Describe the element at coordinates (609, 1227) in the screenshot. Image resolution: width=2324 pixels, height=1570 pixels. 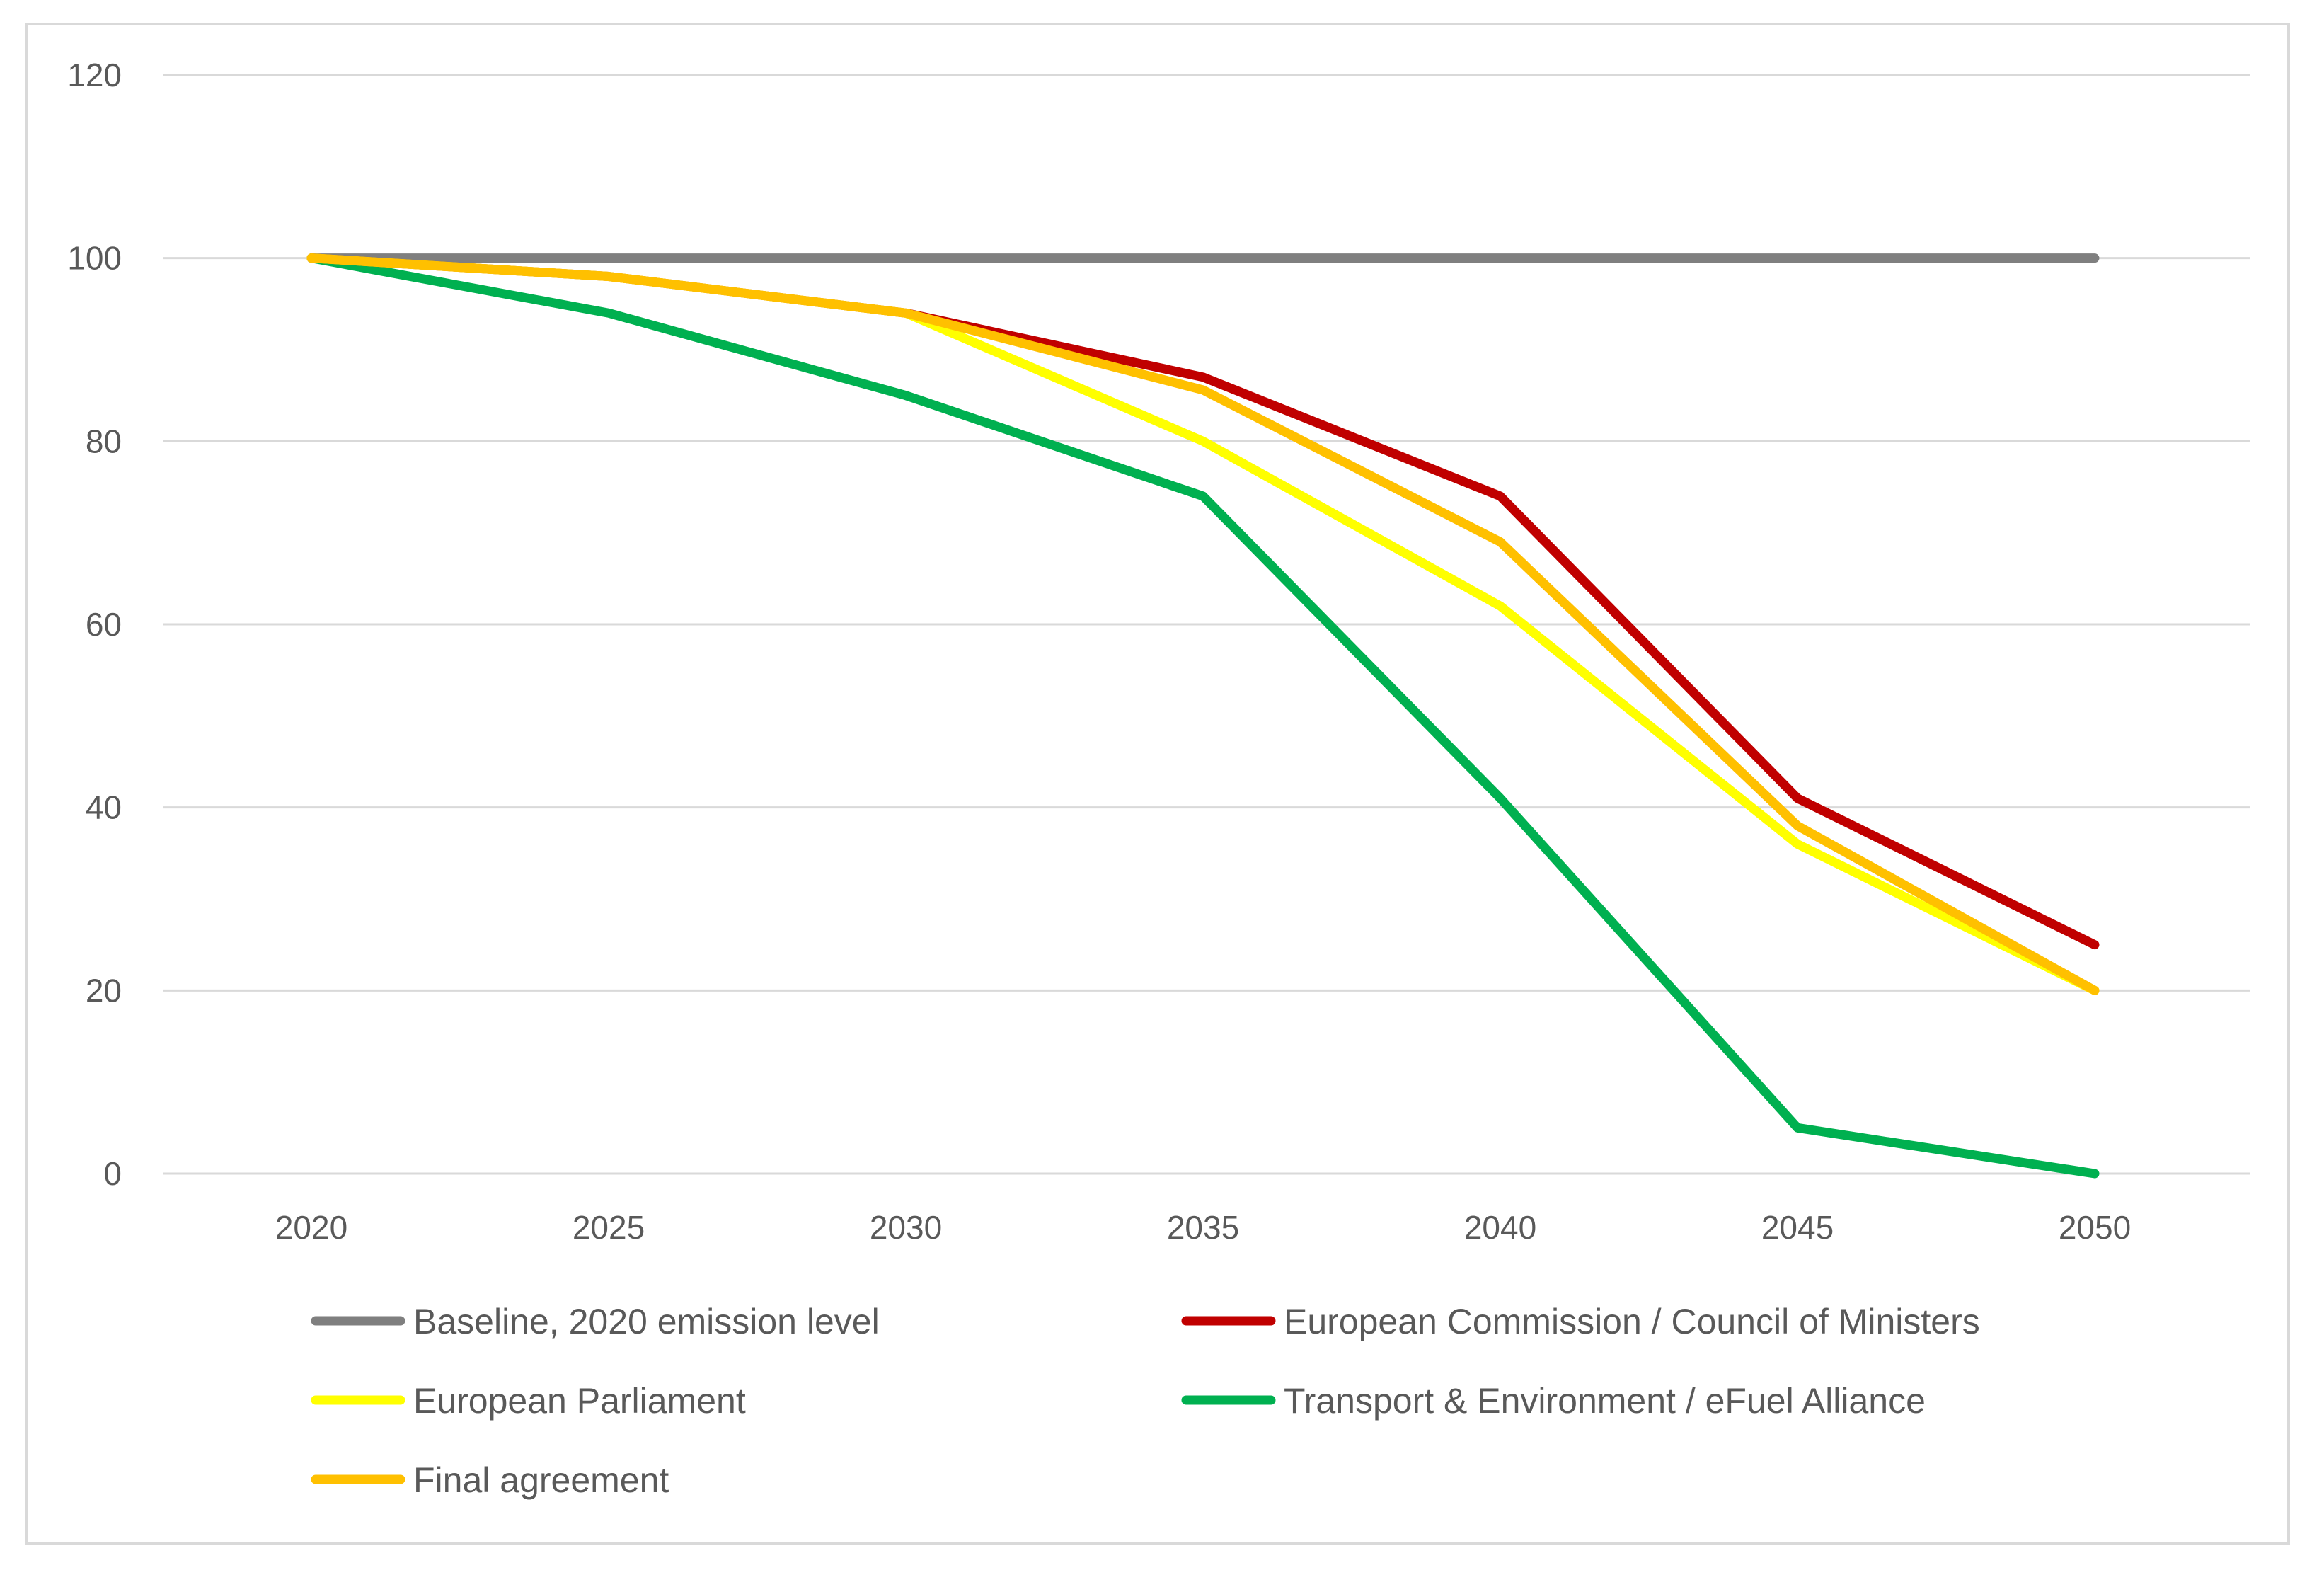
I see `x-tick-label: 2025` at that location.